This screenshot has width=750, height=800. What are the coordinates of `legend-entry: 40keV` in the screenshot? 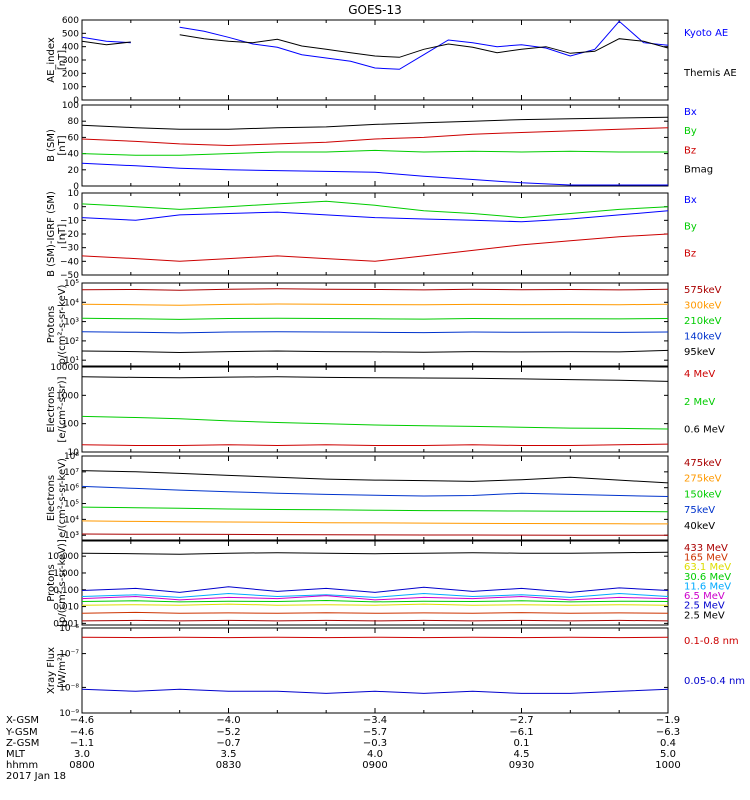 It's located at (699, 526).